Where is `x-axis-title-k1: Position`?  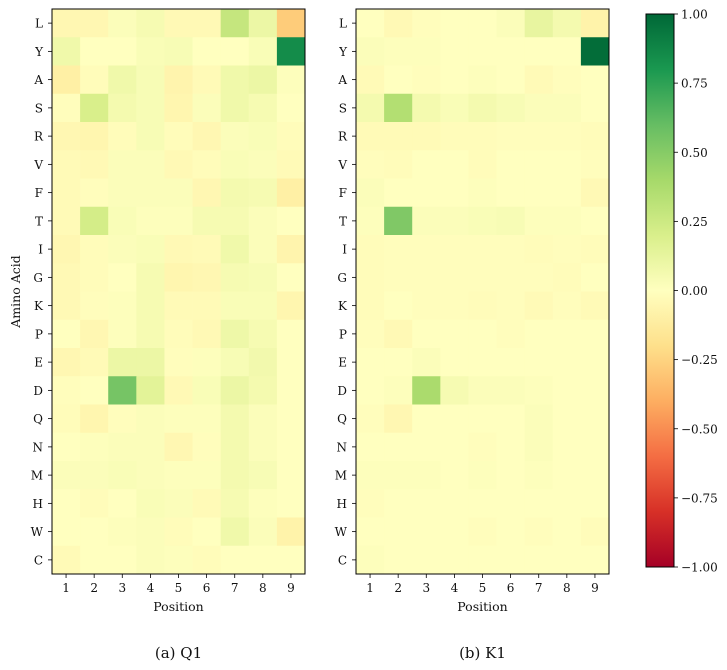
x-axis-title-k1: Position is located at coordinates (482, 606).